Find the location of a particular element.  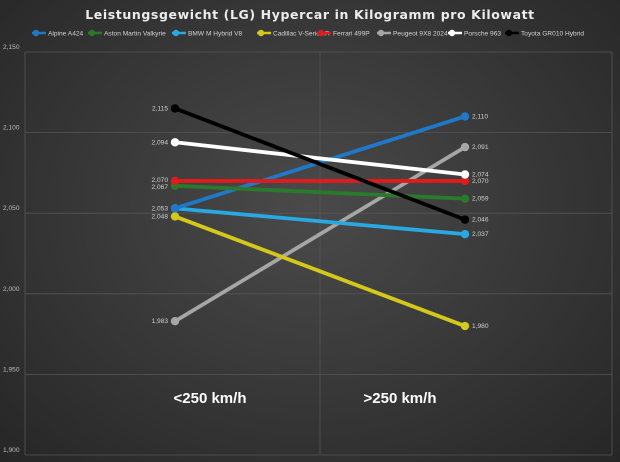

y-tick-label: 2,050 is located at coordinates (11, 208).